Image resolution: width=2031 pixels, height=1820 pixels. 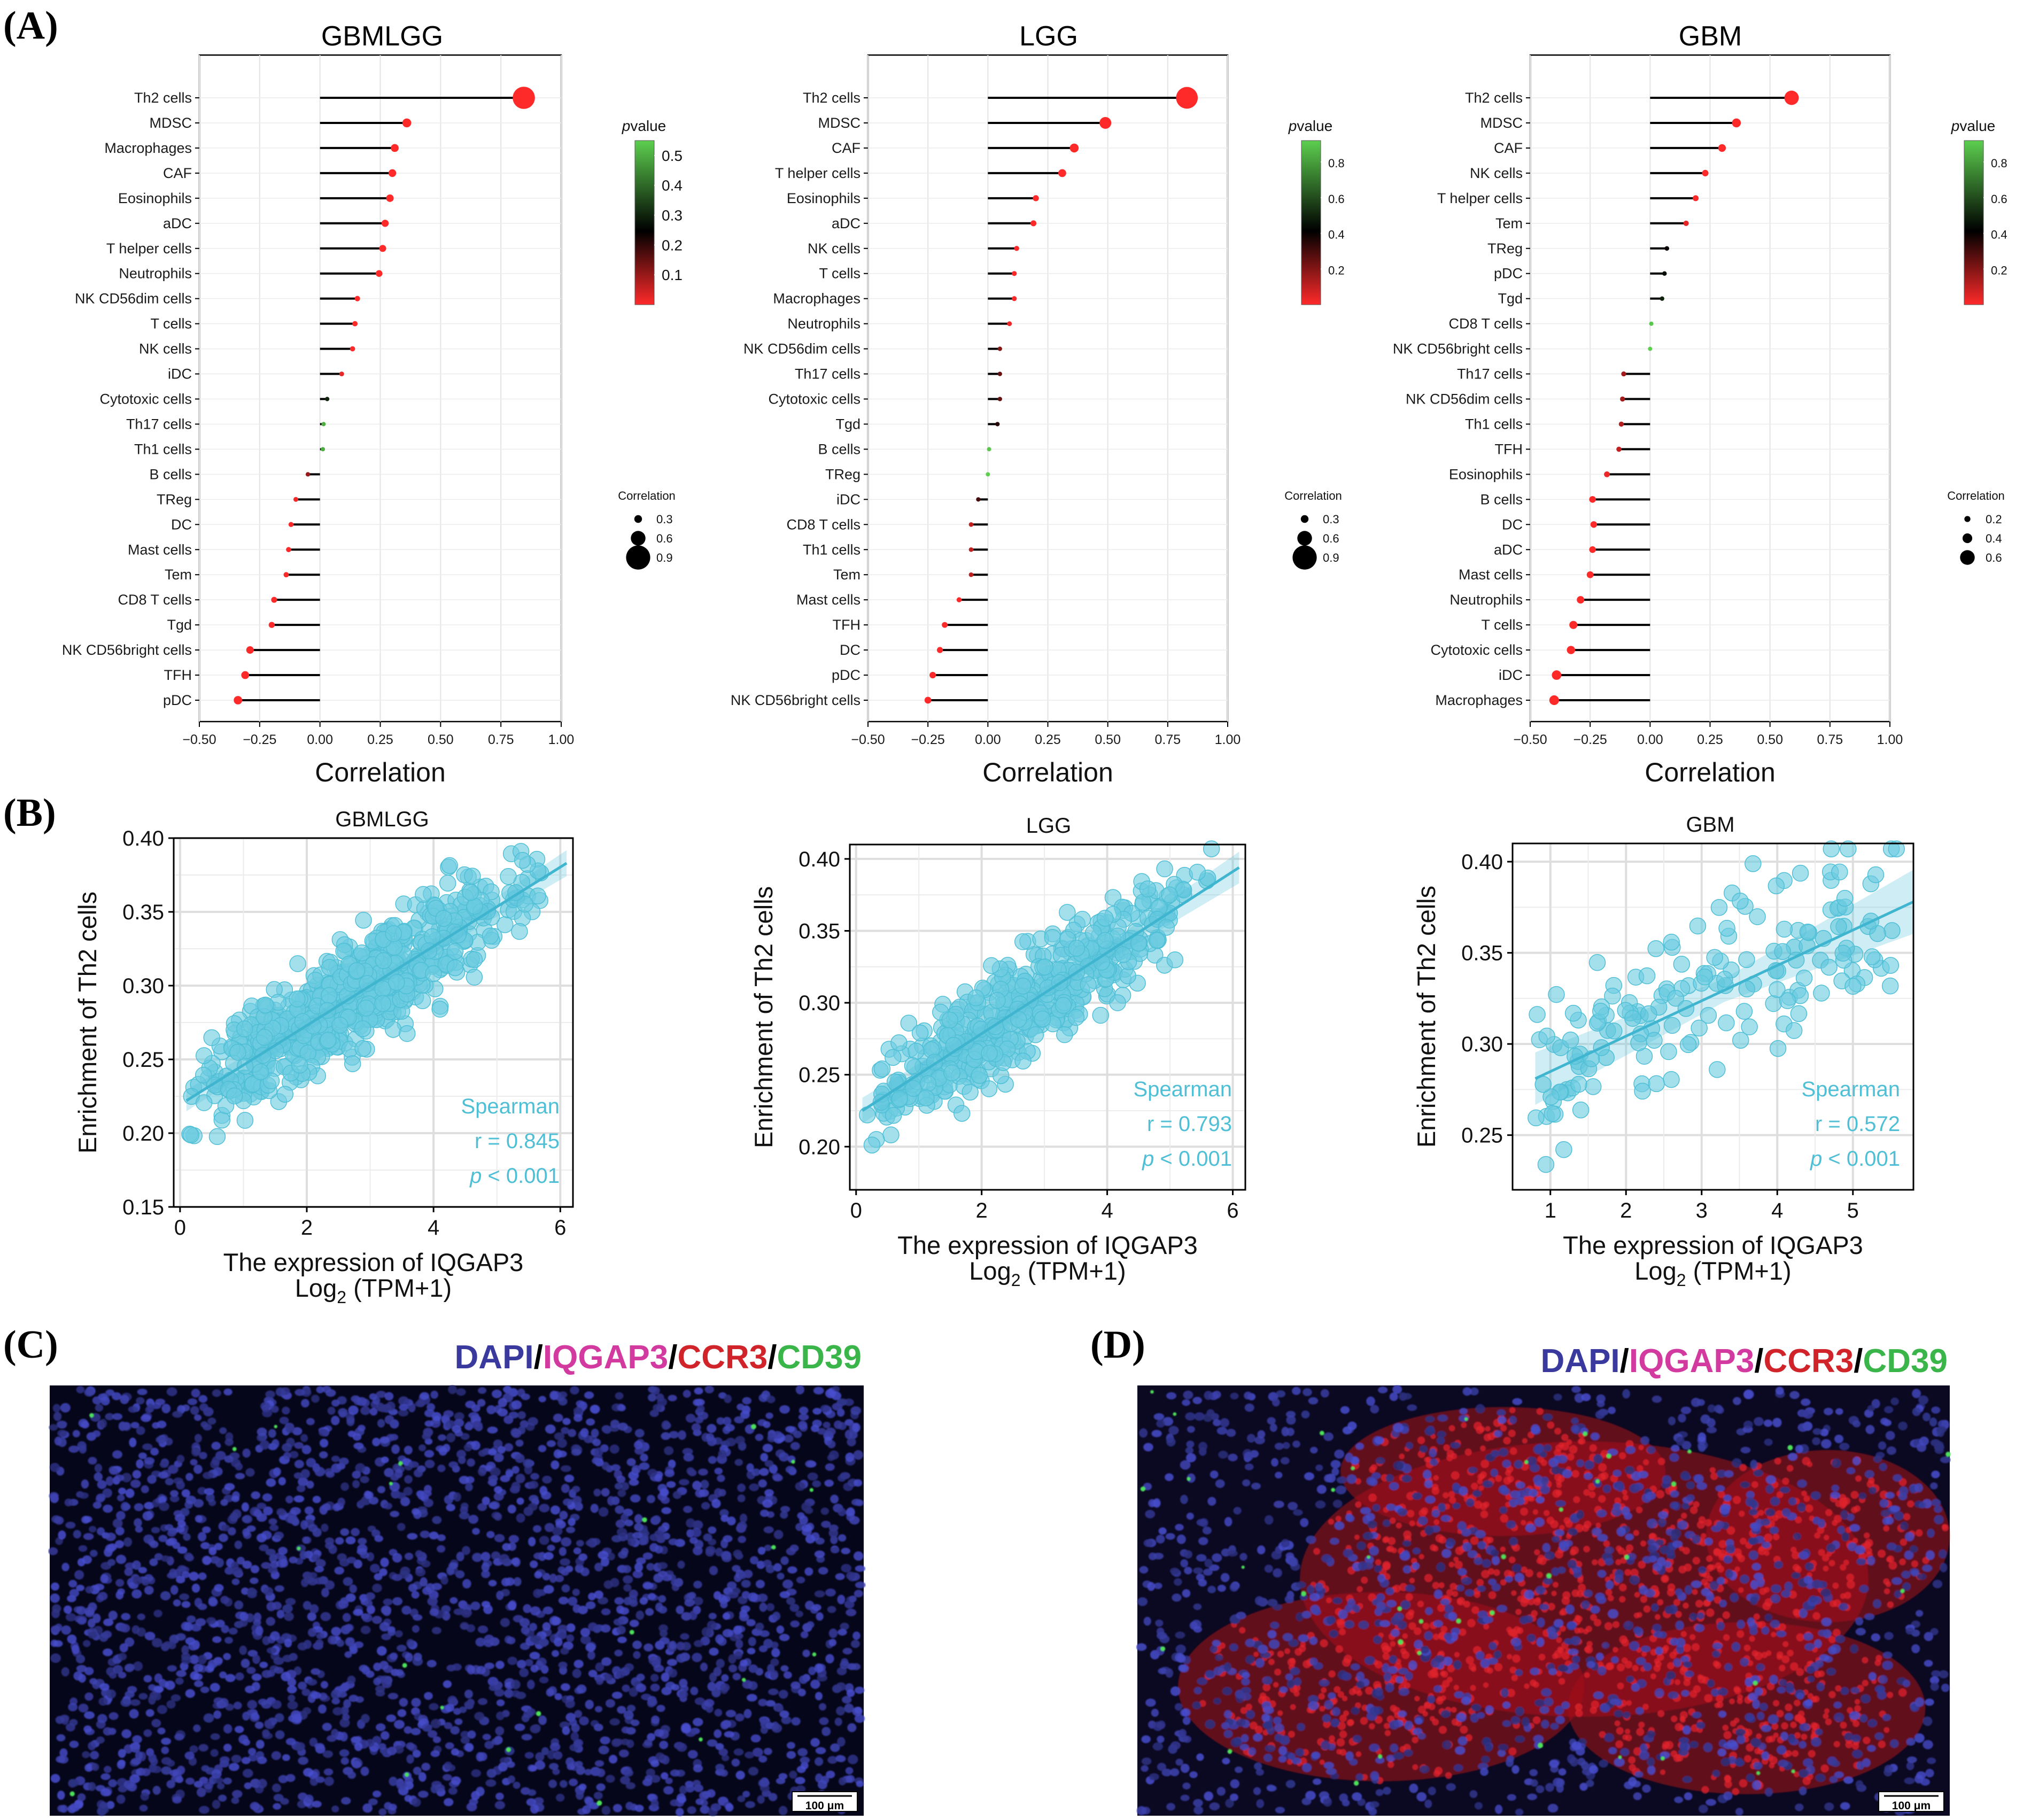 I want to click on category-label-t-cells: T cells, so click(x=840, y=274).